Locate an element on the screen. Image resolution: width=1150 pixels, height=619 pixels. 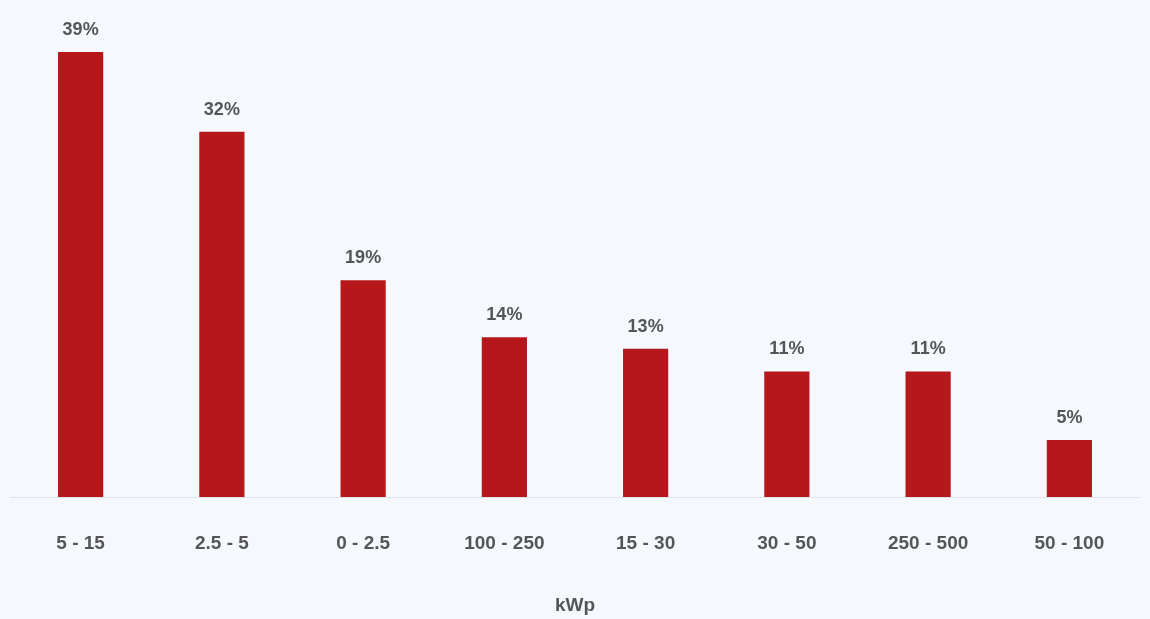
data-label: 14% is located at coordinates (504, 314).